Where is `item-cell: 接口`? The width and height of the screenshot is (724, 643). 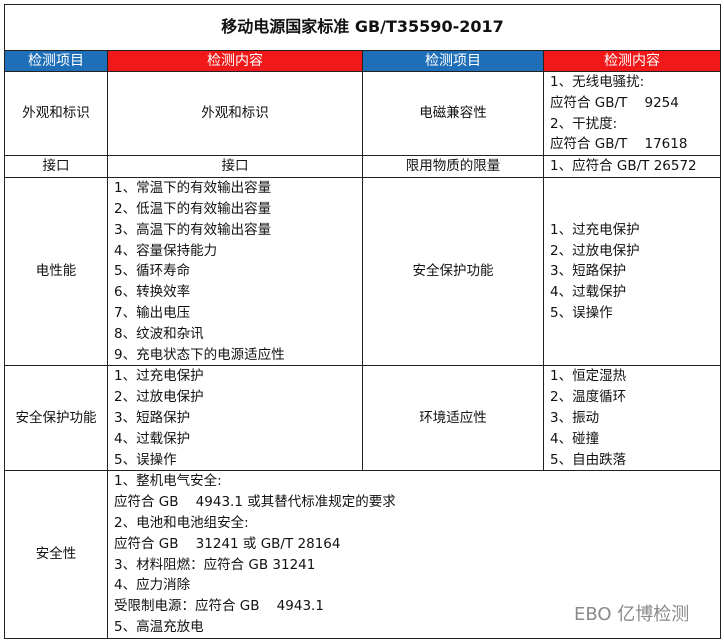
item-cell: 接口 is located at coordinates (56, 167).